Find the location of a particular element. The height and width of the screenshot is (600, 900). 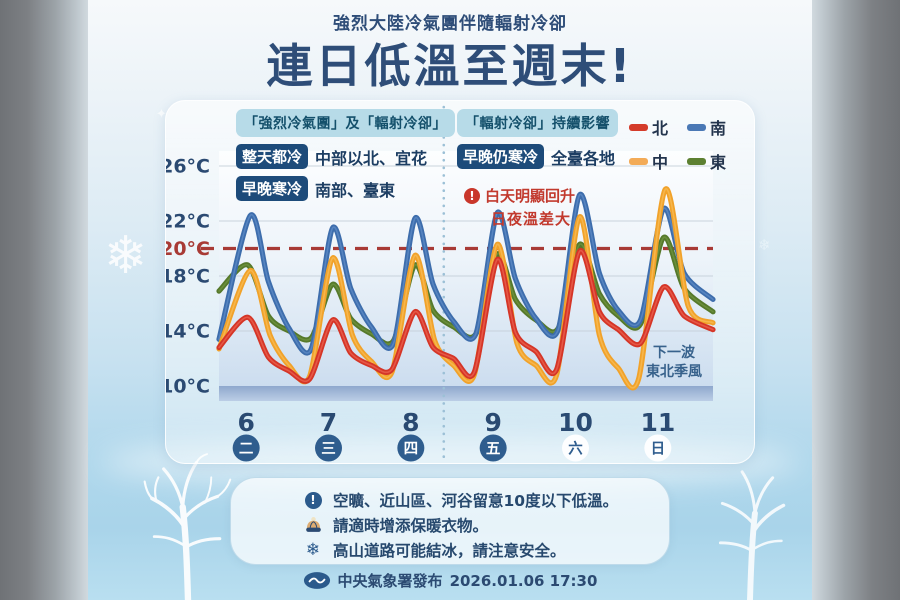

condition-regions: 南部、臺東 is located at coordinates (355, 190).